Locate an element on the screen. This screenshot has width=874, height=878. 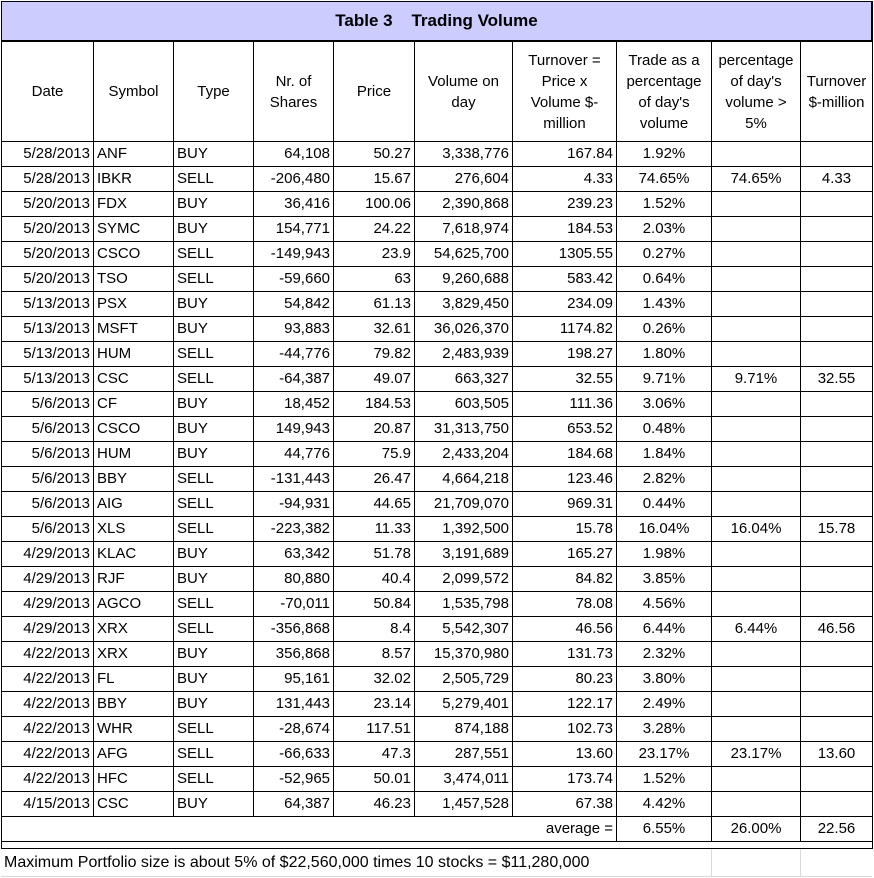
cell-col-price: 32.61 is located at coordinates (374, 329).